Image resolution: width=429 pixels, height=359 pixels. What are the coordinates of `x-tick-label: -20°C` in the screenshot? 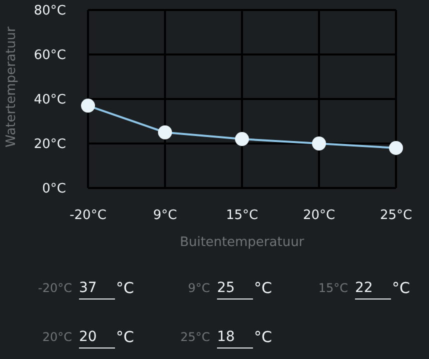 It's located at (88, 215).